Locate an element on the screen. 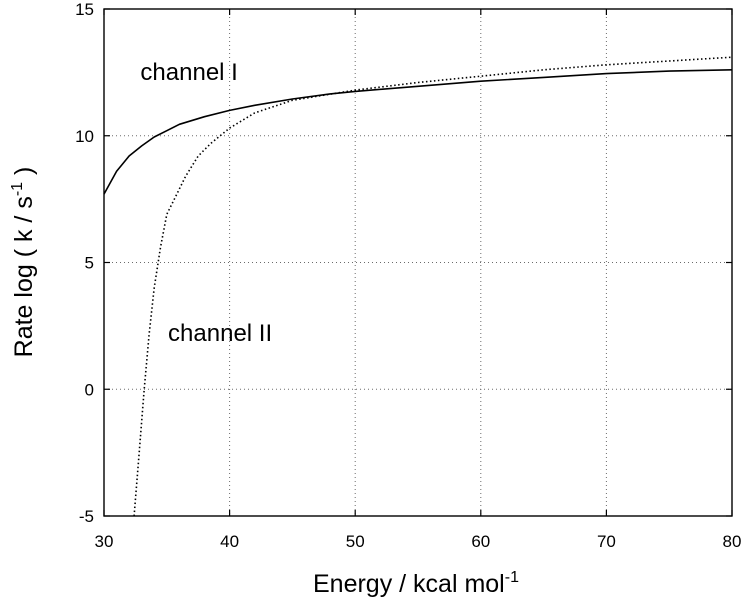 This screenshot has width=742, height=599. y-tick-label: 15 is located at coordinates (84, 9).